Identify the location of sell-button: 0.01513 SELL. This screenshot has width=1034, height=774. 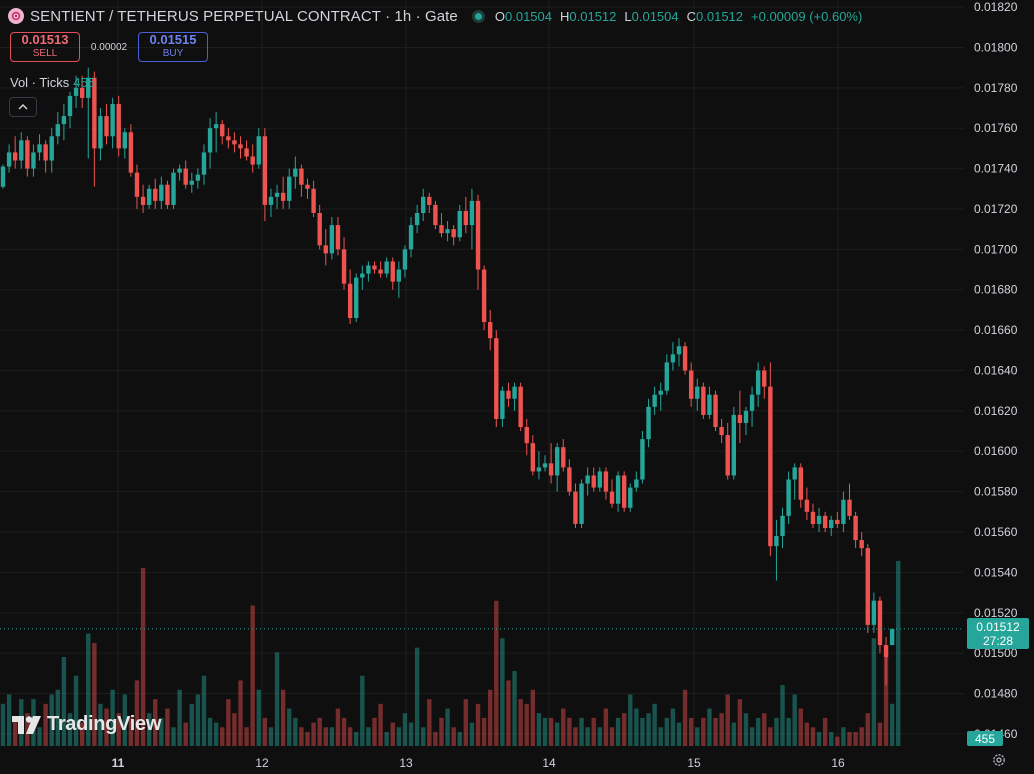
(45, 47).